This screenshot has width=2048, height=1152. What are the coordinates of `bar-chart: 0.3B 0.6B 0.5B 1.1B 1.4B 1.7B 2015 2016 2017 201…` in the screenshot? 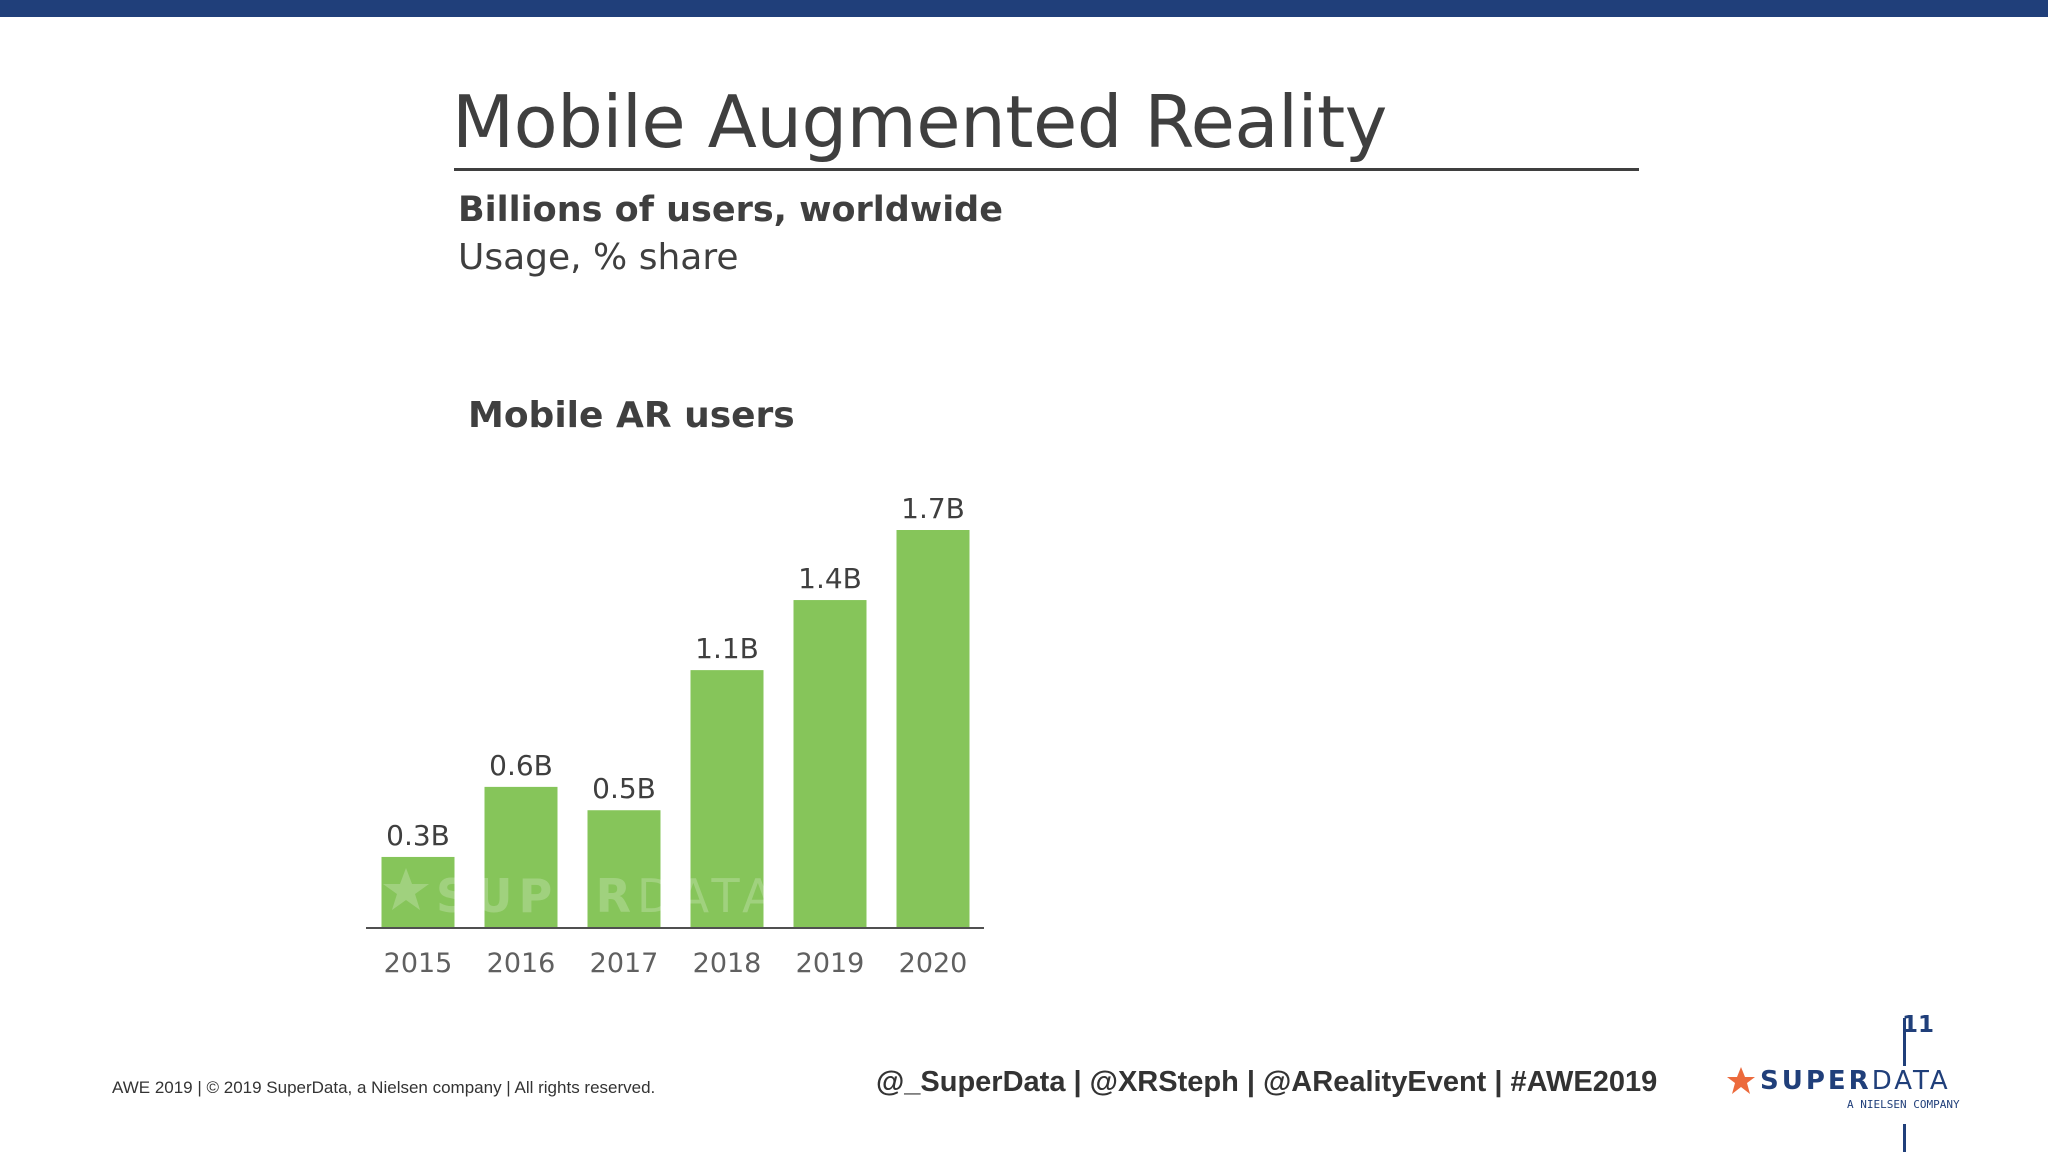 It's located at (675, 735).